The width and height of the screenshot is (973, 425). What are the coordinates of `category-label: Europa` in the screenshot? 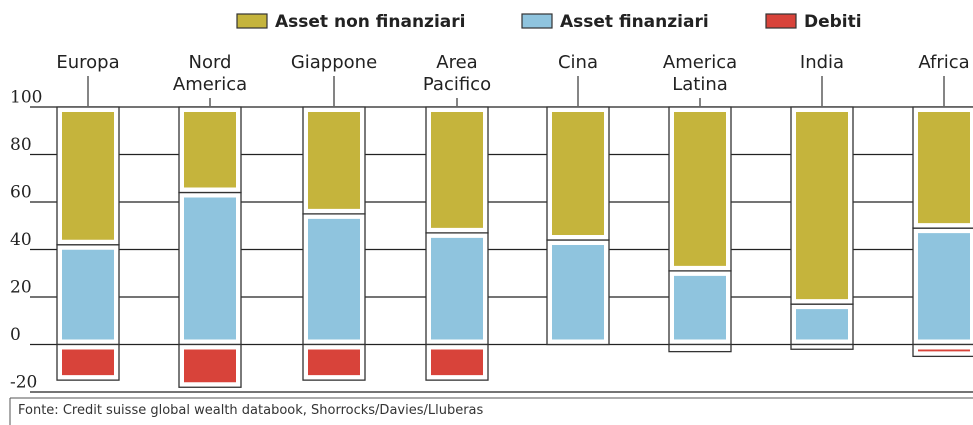 It's located at (88, 62).